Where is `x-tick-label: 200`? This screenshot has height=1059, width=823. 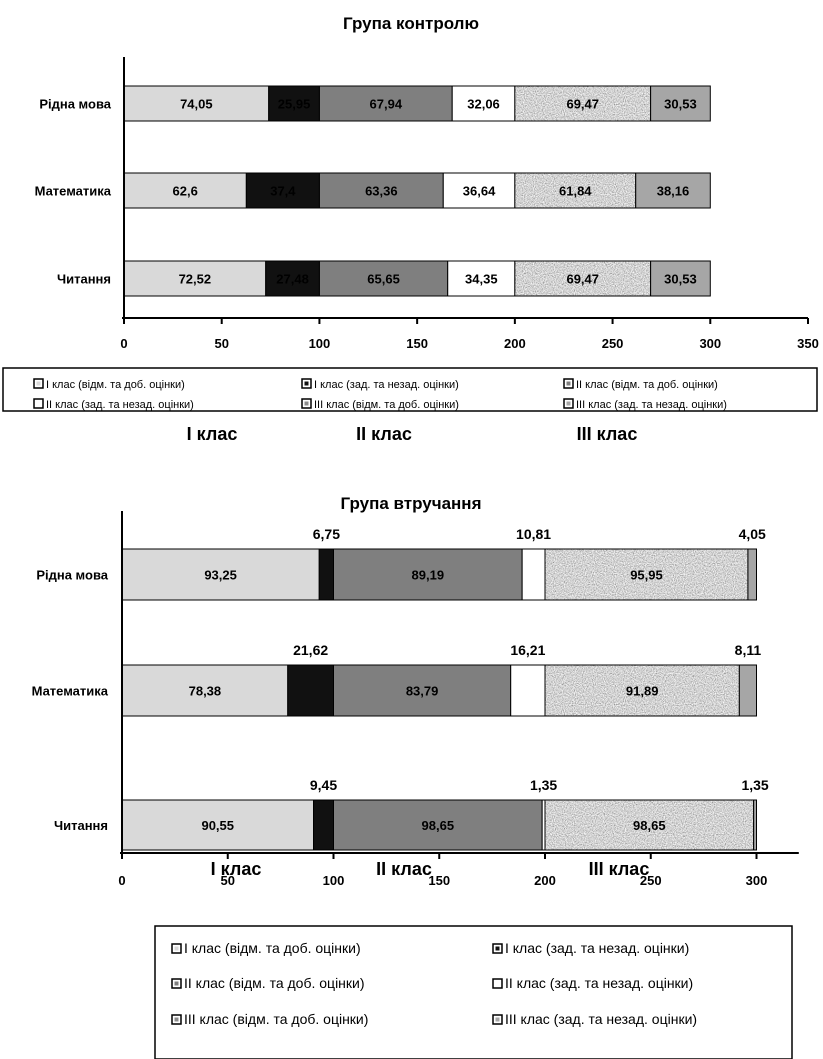 x-tick-label: 200 is located at coordinates (545, 880).